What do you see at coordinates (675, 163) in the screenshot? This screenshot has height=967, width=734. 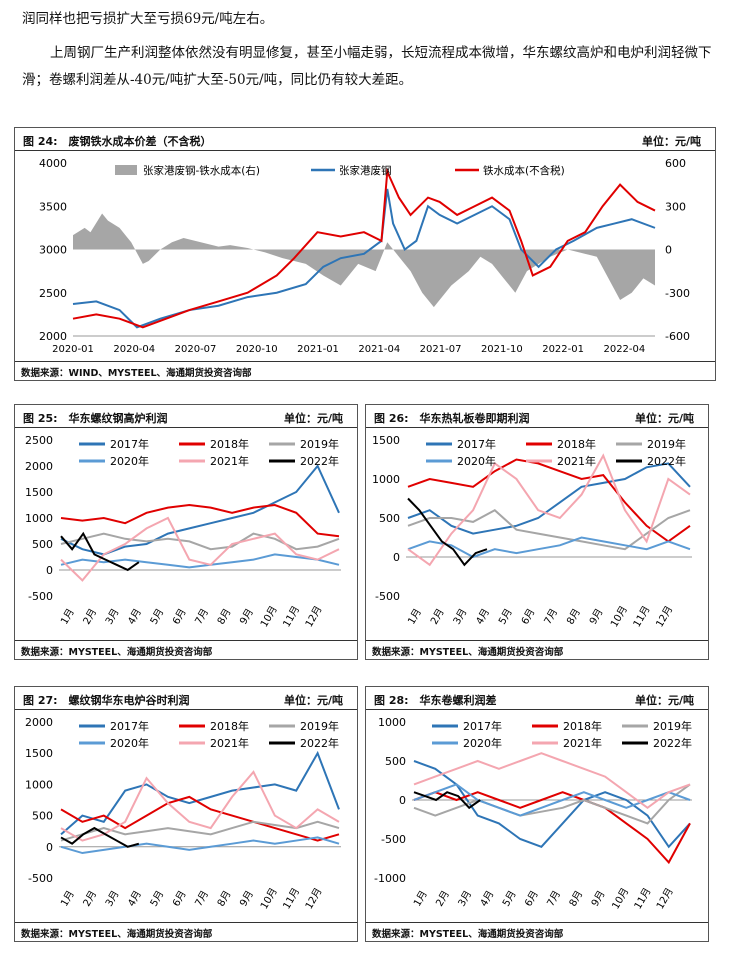 I see `y-right-tick-label: 600` at bounding box center [675, 163].